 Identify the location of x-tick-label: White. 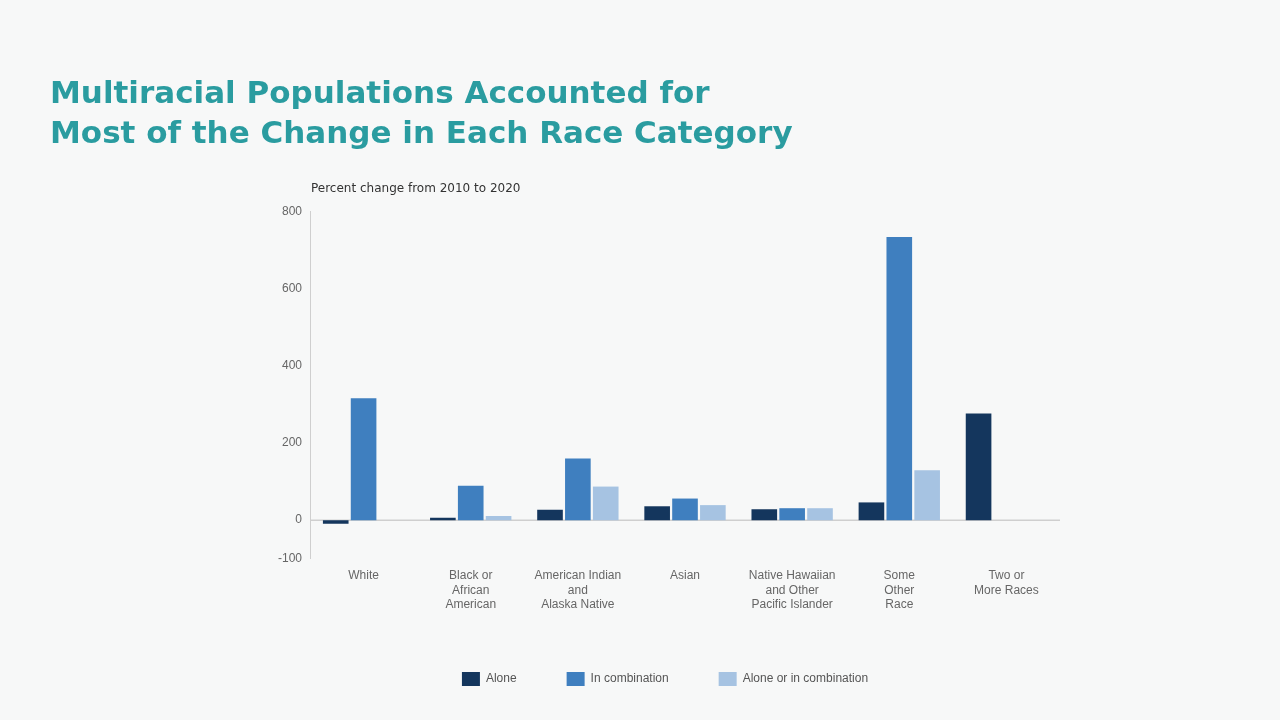
(364, 575).